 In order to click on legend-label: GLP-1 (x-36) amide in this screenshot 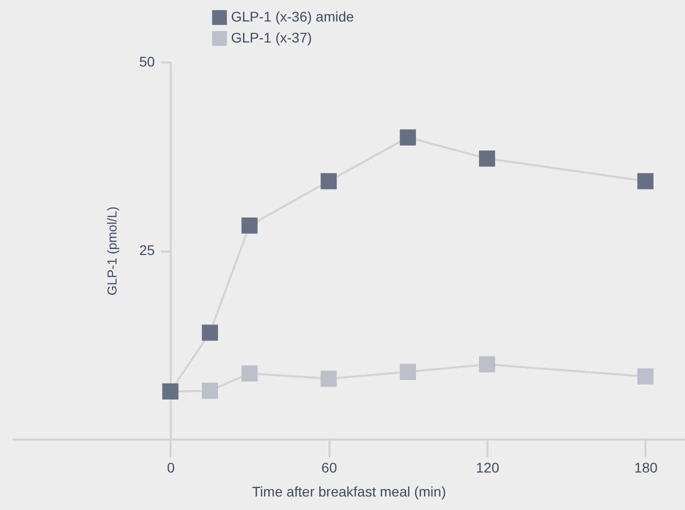, I will do `click(292, 16)`.